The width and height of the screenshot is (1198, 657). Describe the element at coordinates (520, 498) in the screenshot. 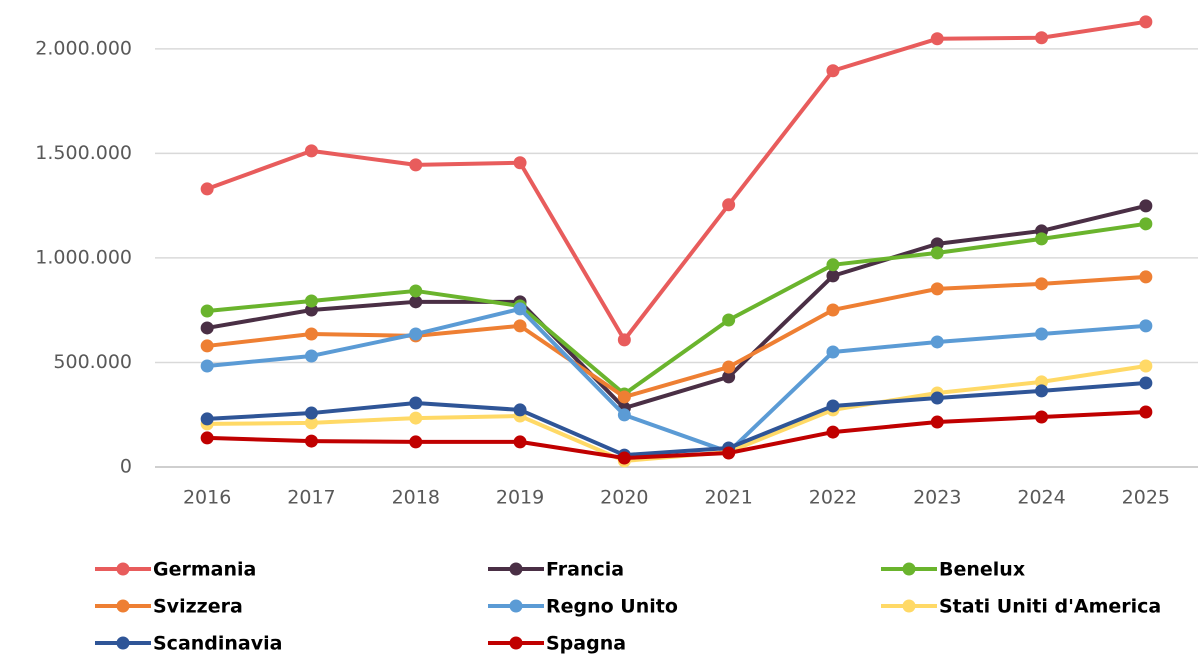

I see `x-tick-label: 2019` at that location.